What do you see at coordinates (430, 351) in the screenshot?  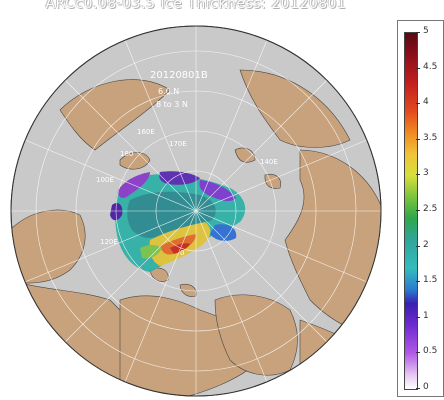 I see `colorbar-tick-label: 0.5` at bounding box center [430, 351].